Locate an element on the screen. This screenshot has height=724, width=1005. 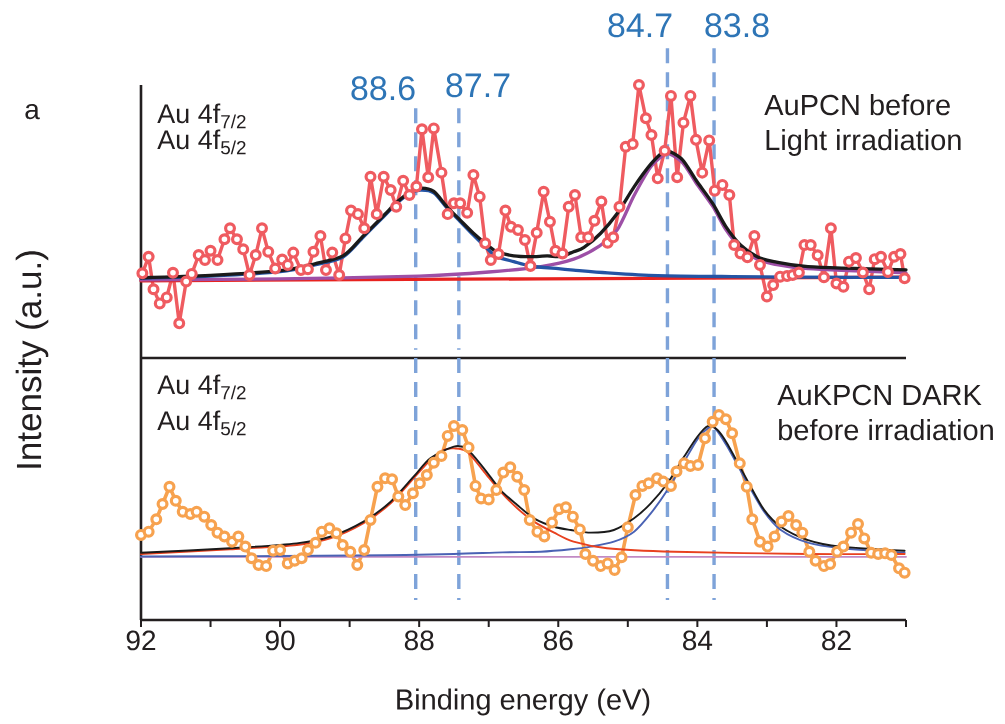
text: a is located at coordinates (32, 111).